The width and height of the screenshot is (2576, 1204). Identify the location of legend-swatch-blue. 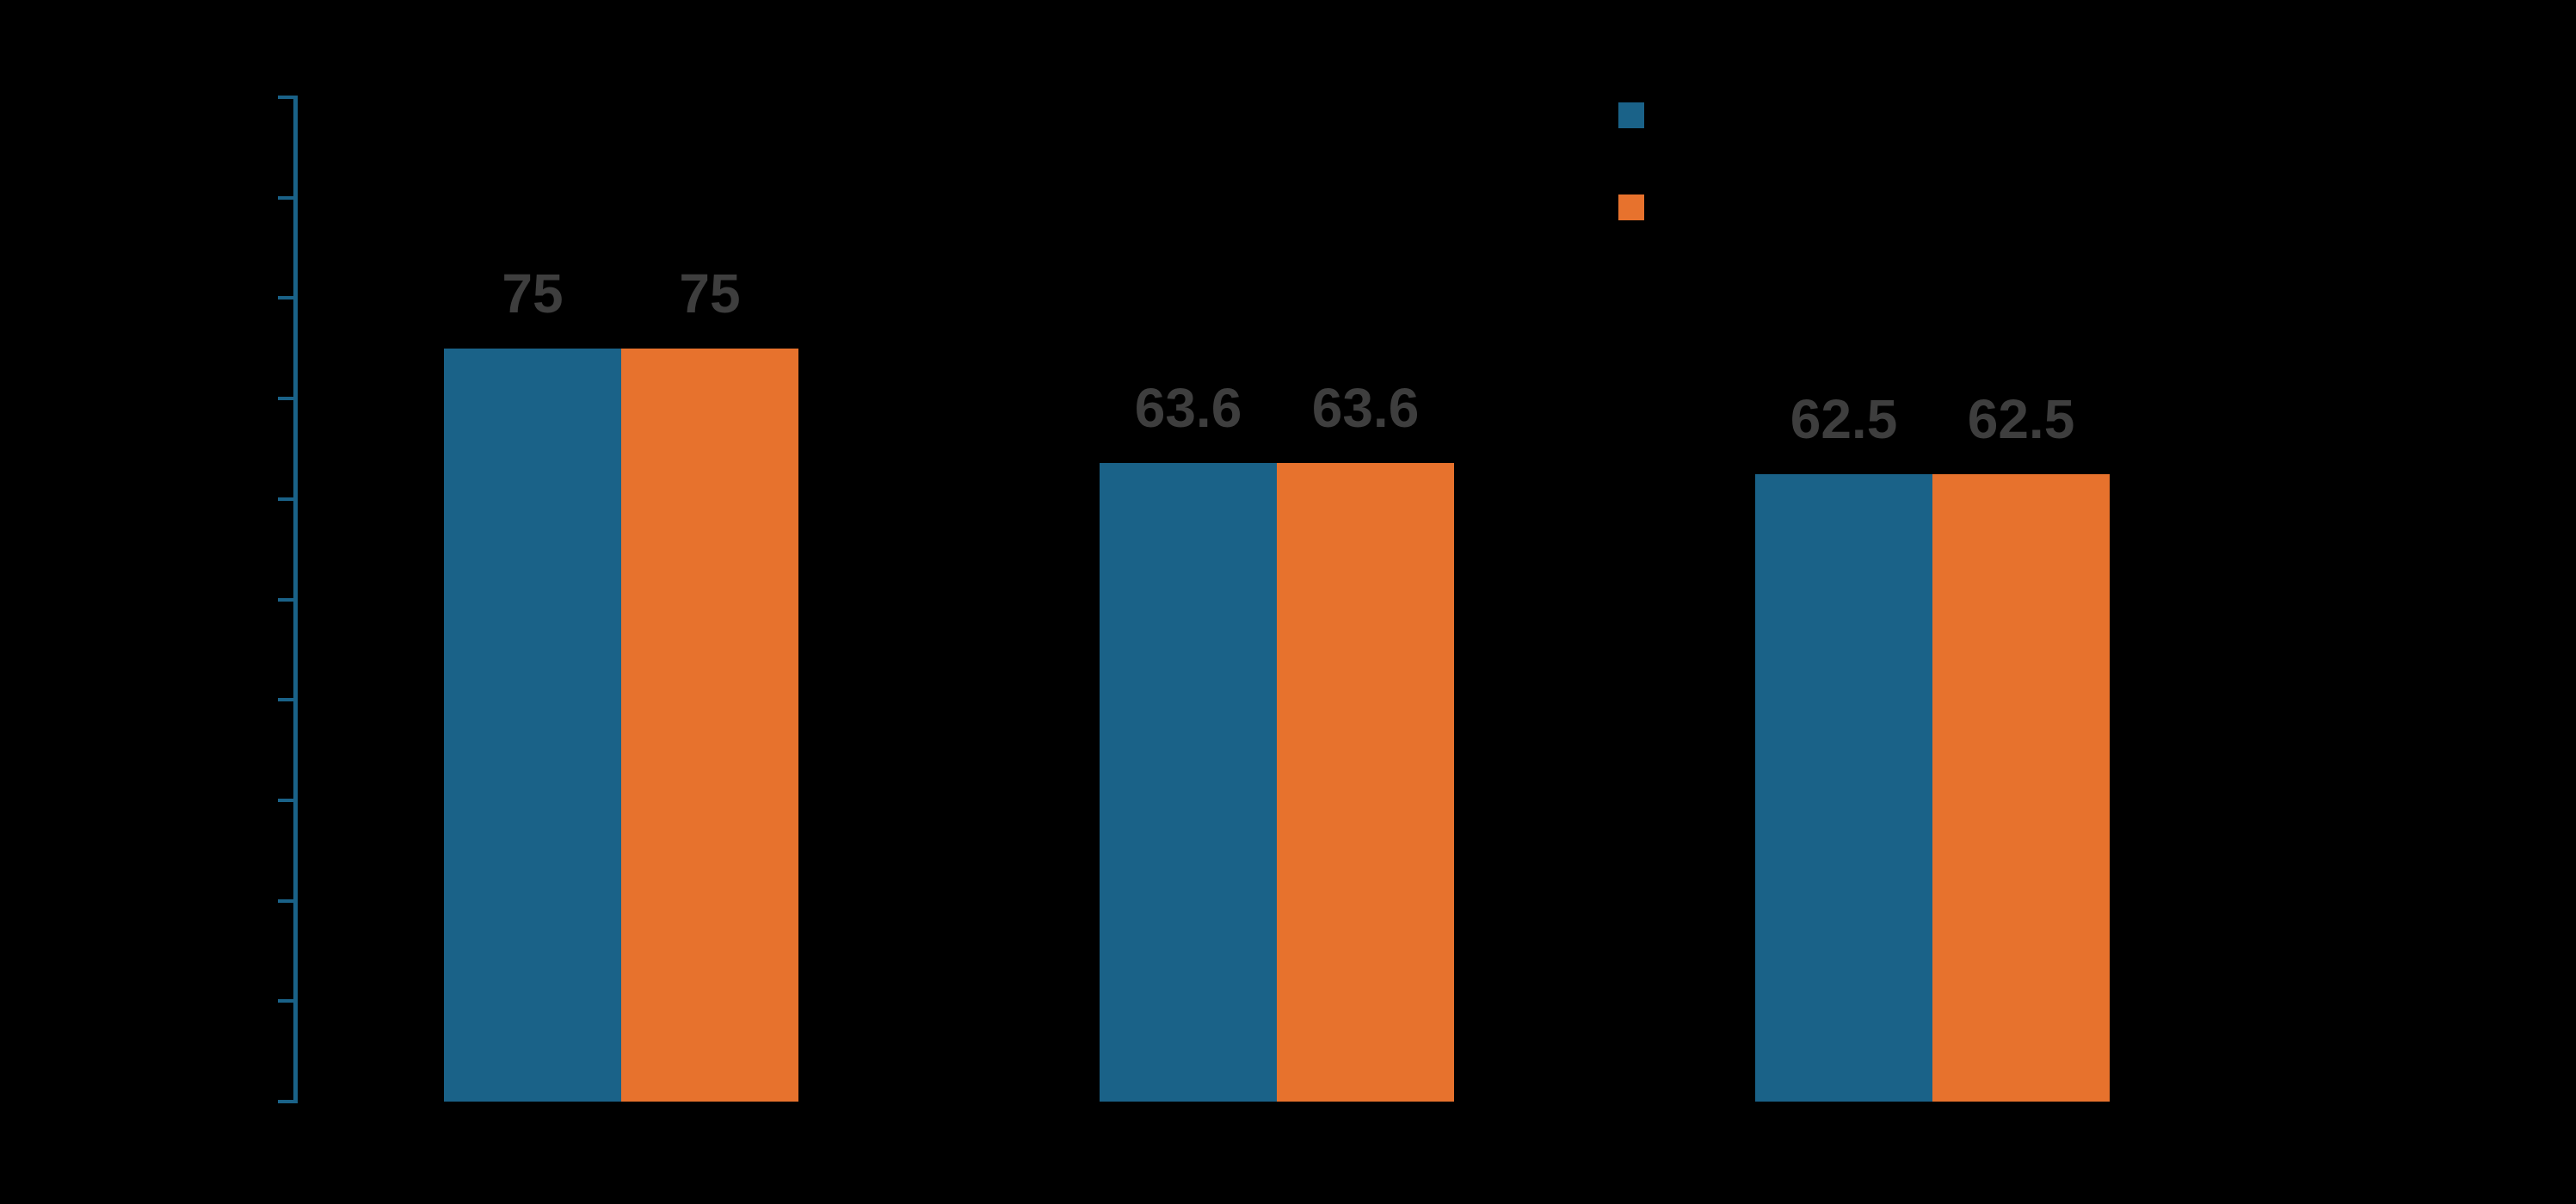
(1631, 115).